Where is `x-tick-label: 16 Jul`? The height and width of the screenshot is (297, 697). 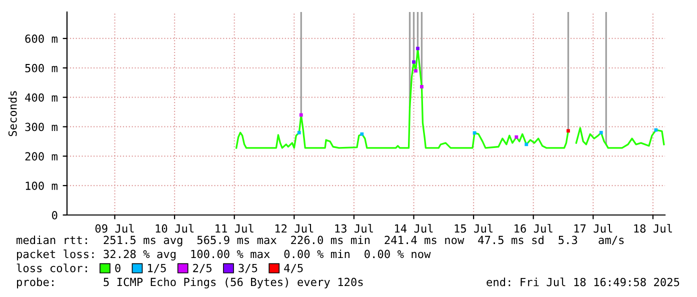 x-tick-label: 16 Jul is located at coordinates (533, 228).